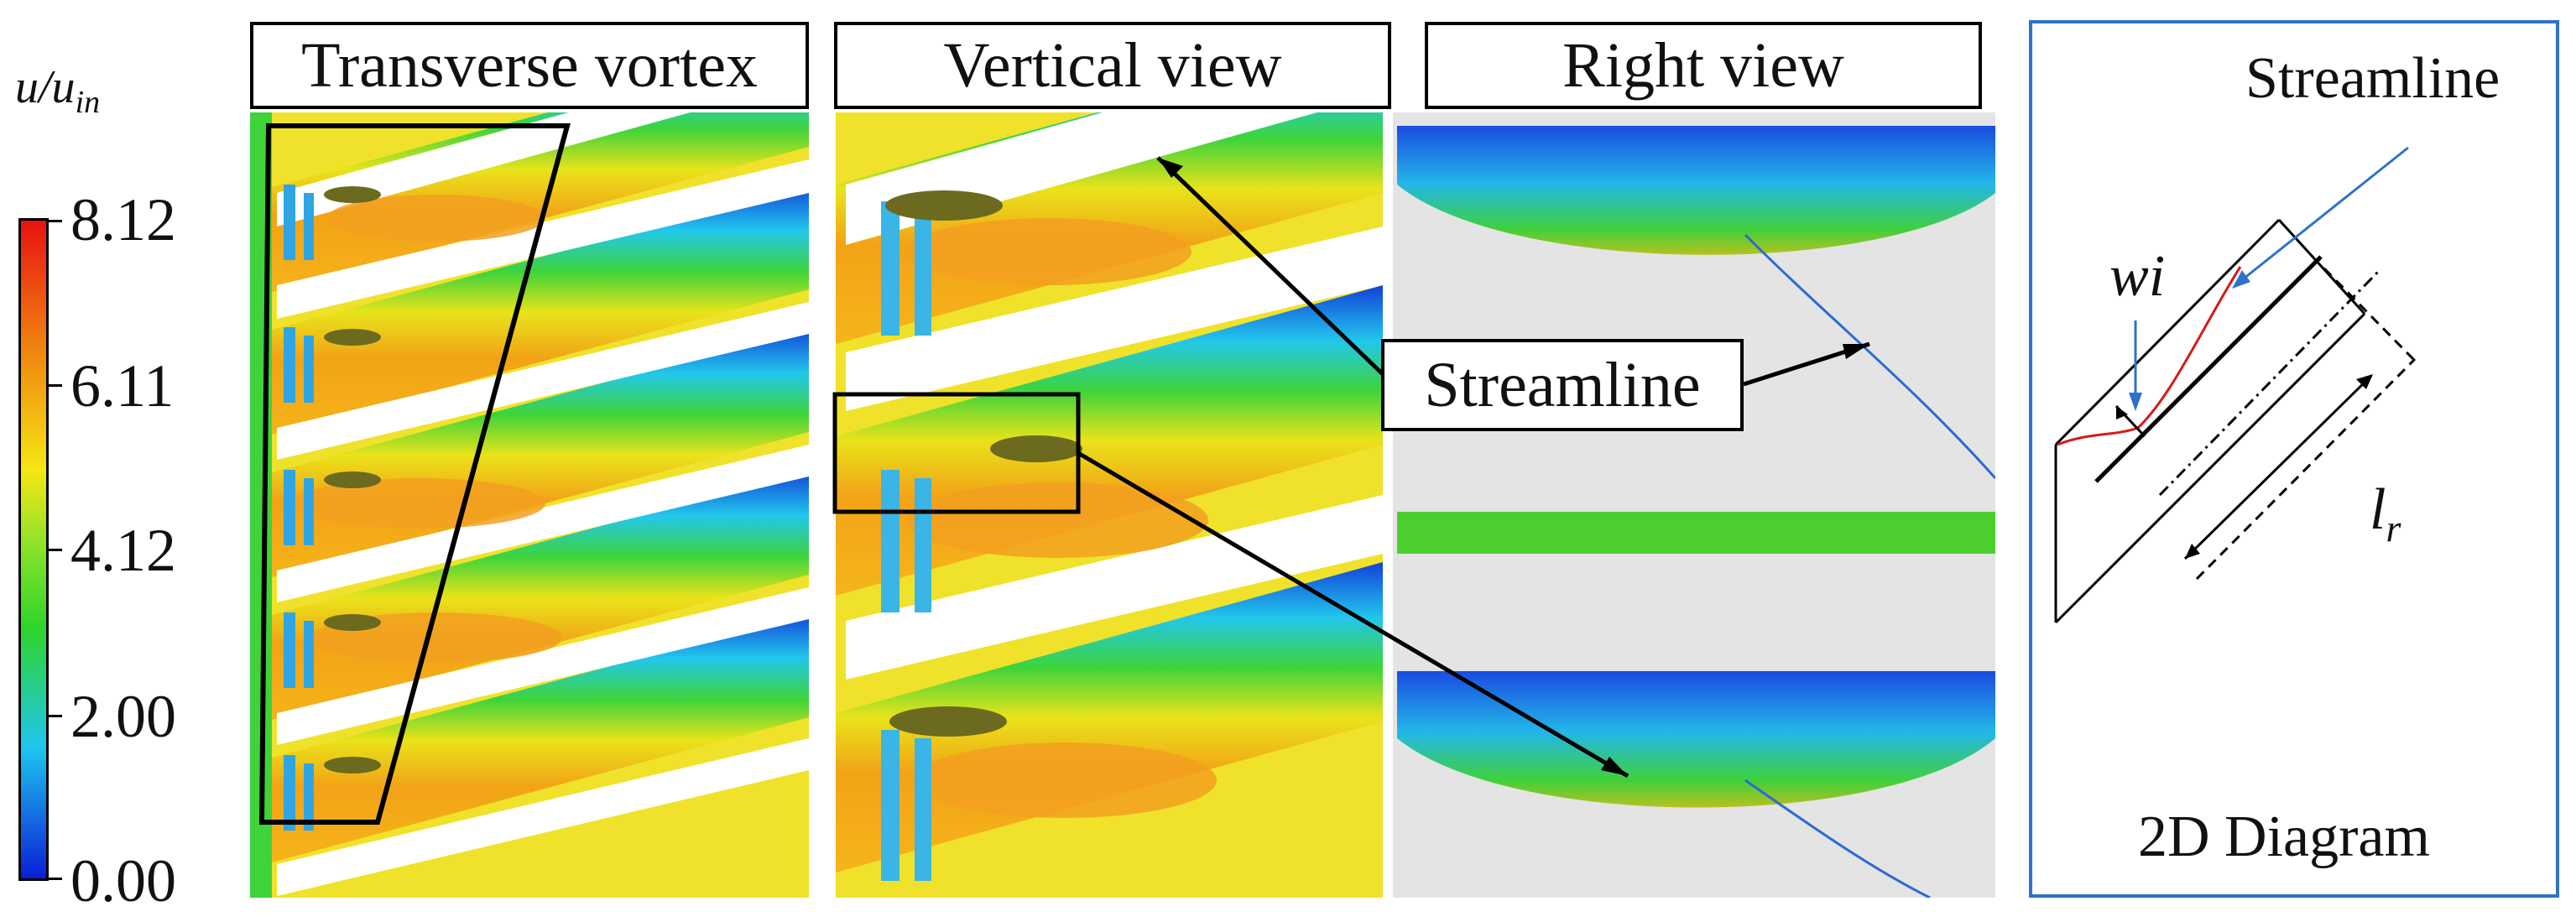 This screenshot has height=922, width=2576. Describe the element at coordinates (1703, 65) in the screenshot. I see `panel-title-right: Right view` at that location.